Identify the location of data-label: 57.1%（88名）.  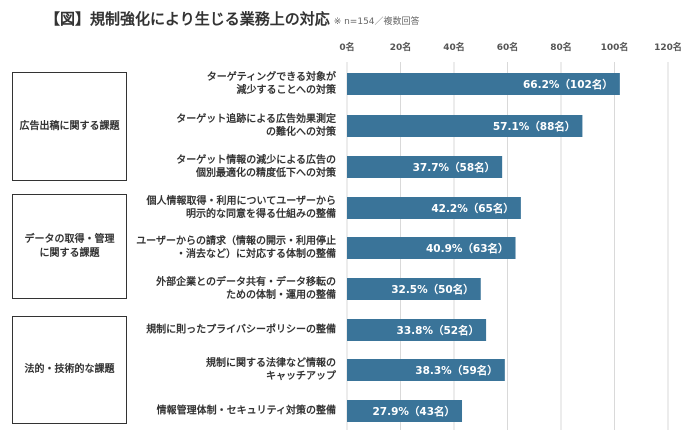
(534, 126).